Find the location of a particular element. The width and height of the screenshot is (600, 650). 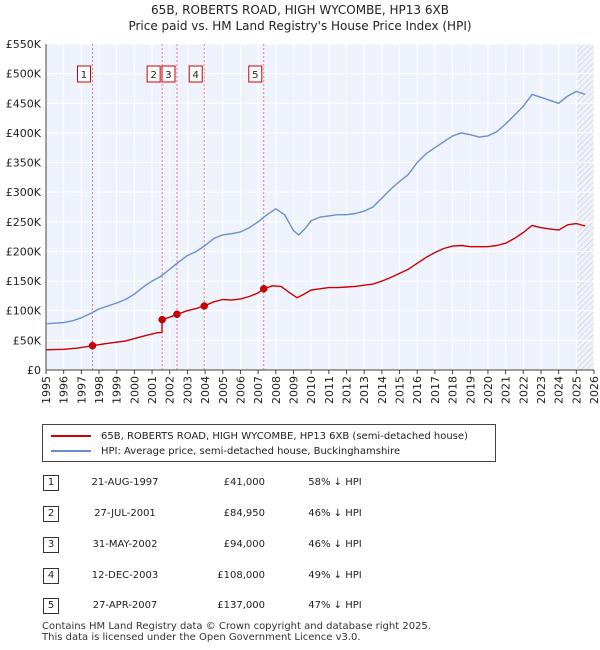

y-tick-label: £350K is located at coordinates (24, 163).